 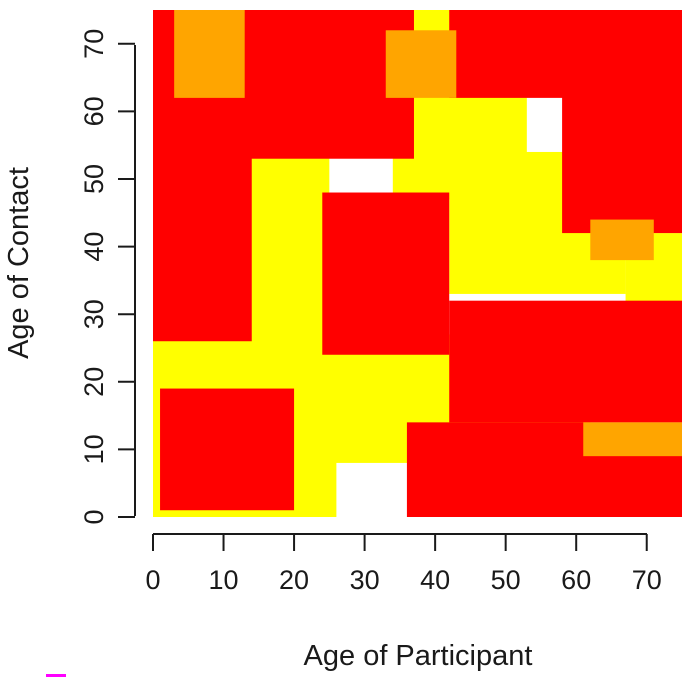 What do you see at coordinates (94, 247) in the screenshot?
I see `y-tick-label-40: 40` at bounding box center [94, 247].